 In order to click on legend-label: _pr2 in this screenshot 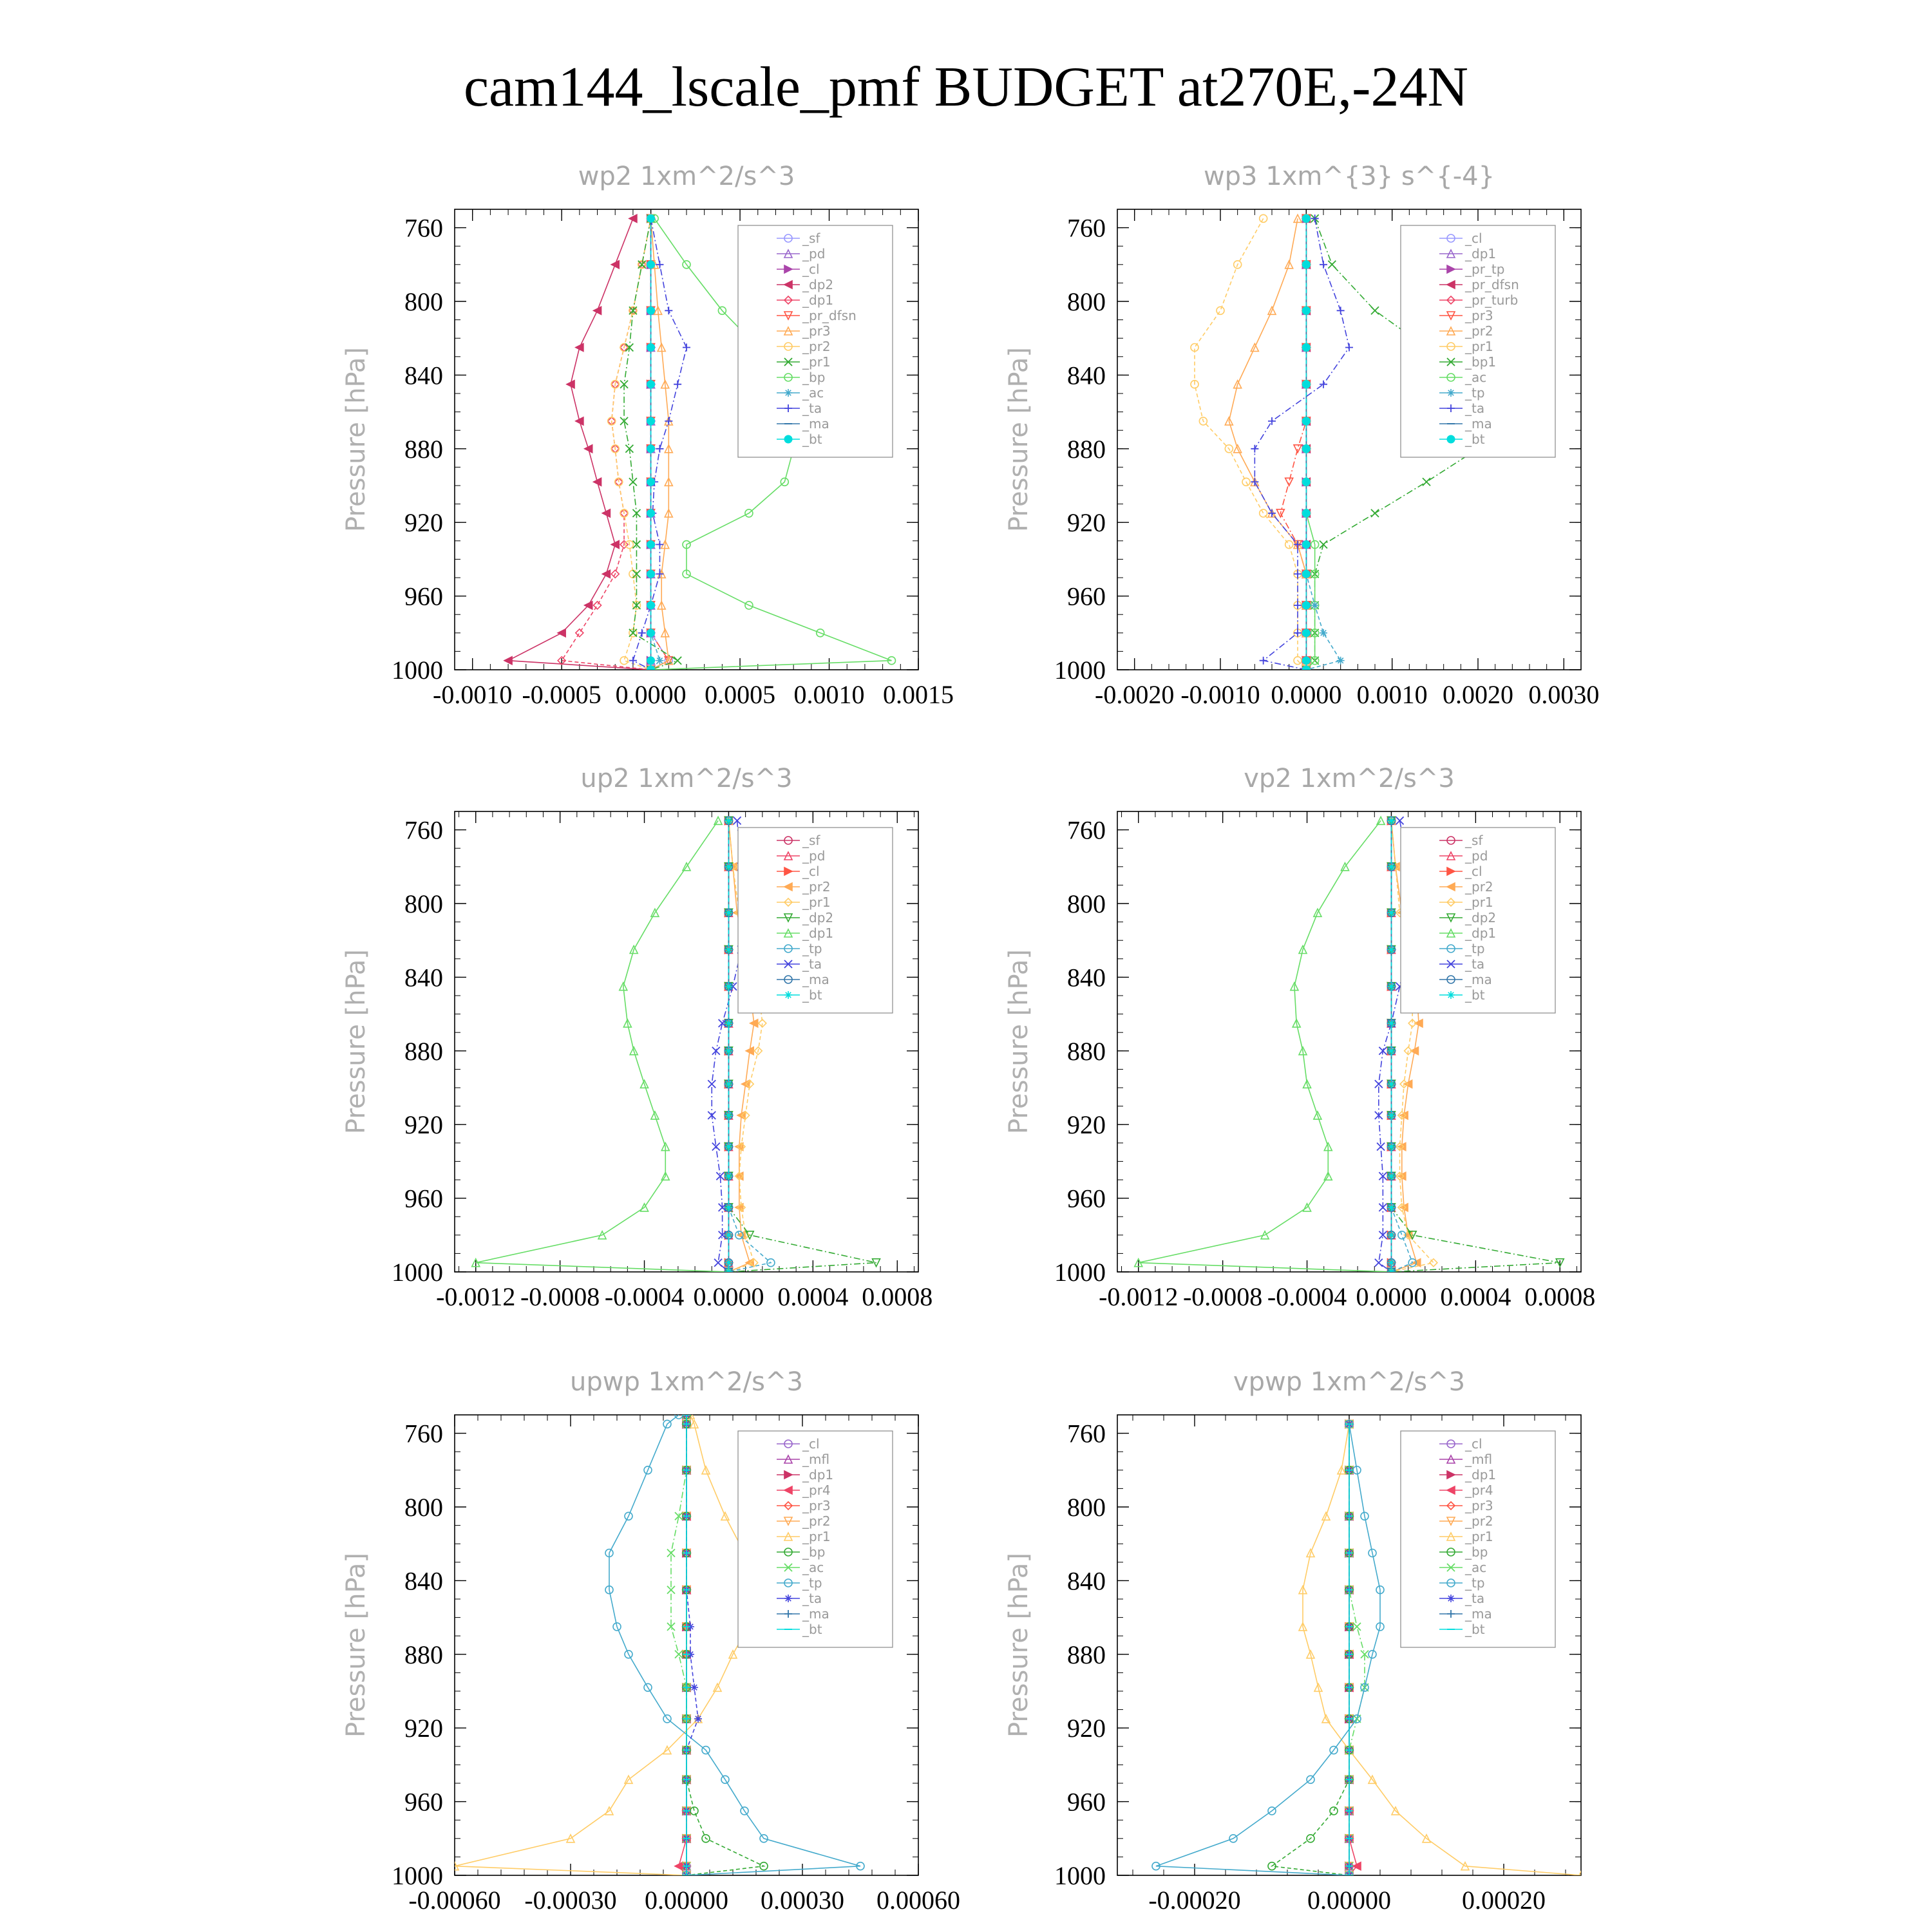, I will do `click(816, 1521)`.